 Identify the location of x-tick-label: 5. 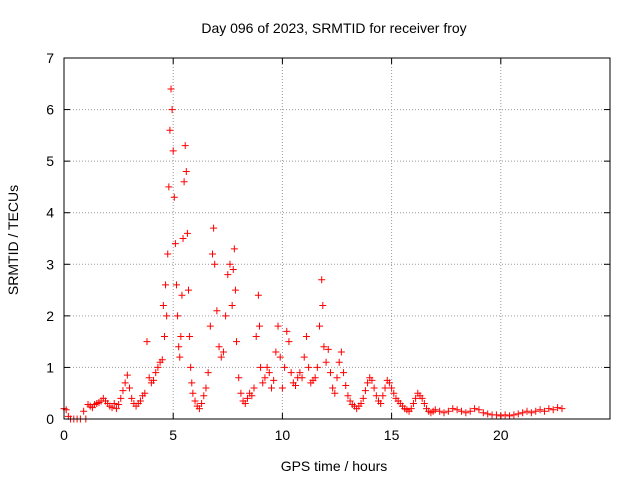
(173, 435).